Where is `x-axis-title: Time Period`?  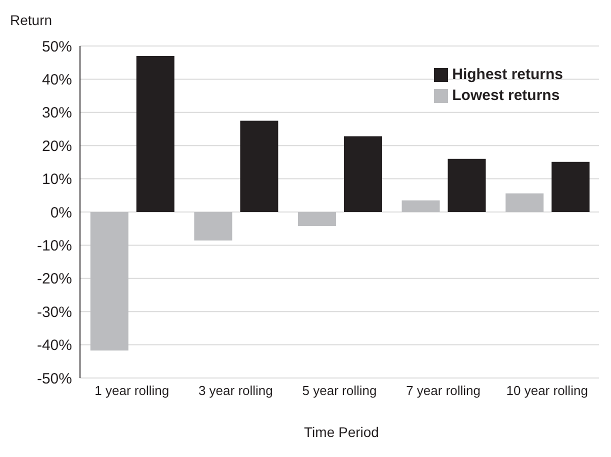 x-axis-title: Time Period is located at coordinates (341, 432).